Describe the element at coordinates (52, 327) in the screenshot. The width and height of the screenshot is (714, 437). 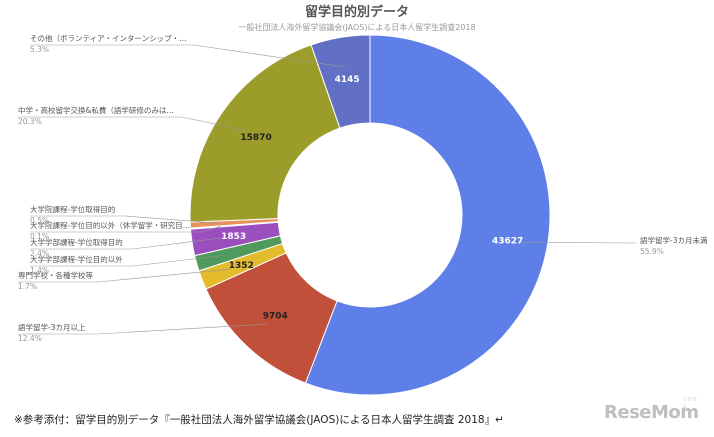
I see `slice-label-1: 語学留学-3カ月以上` at that location.